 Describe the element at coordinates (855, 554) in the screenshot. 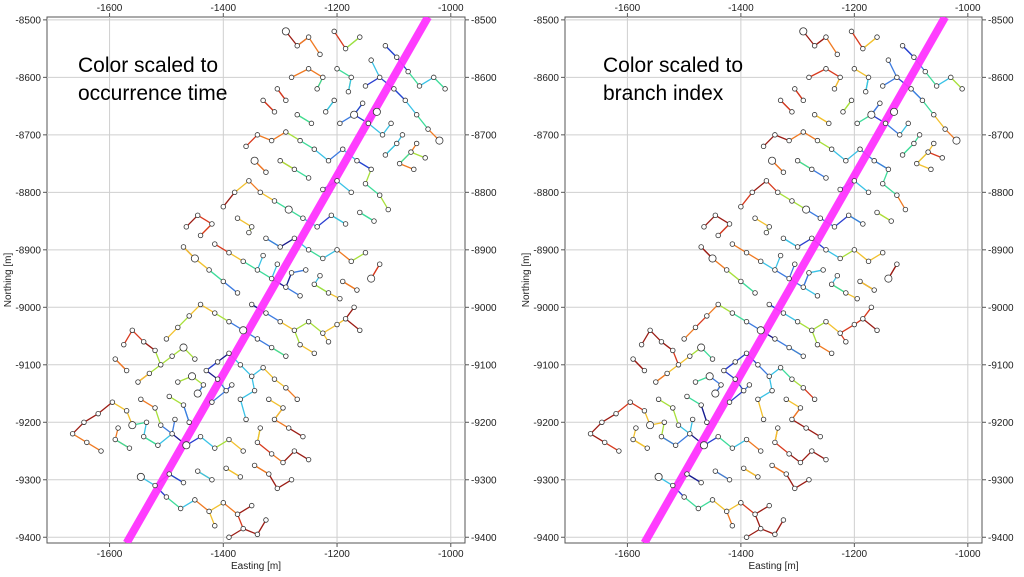

I see `x-tick-label: -1200` at that location.